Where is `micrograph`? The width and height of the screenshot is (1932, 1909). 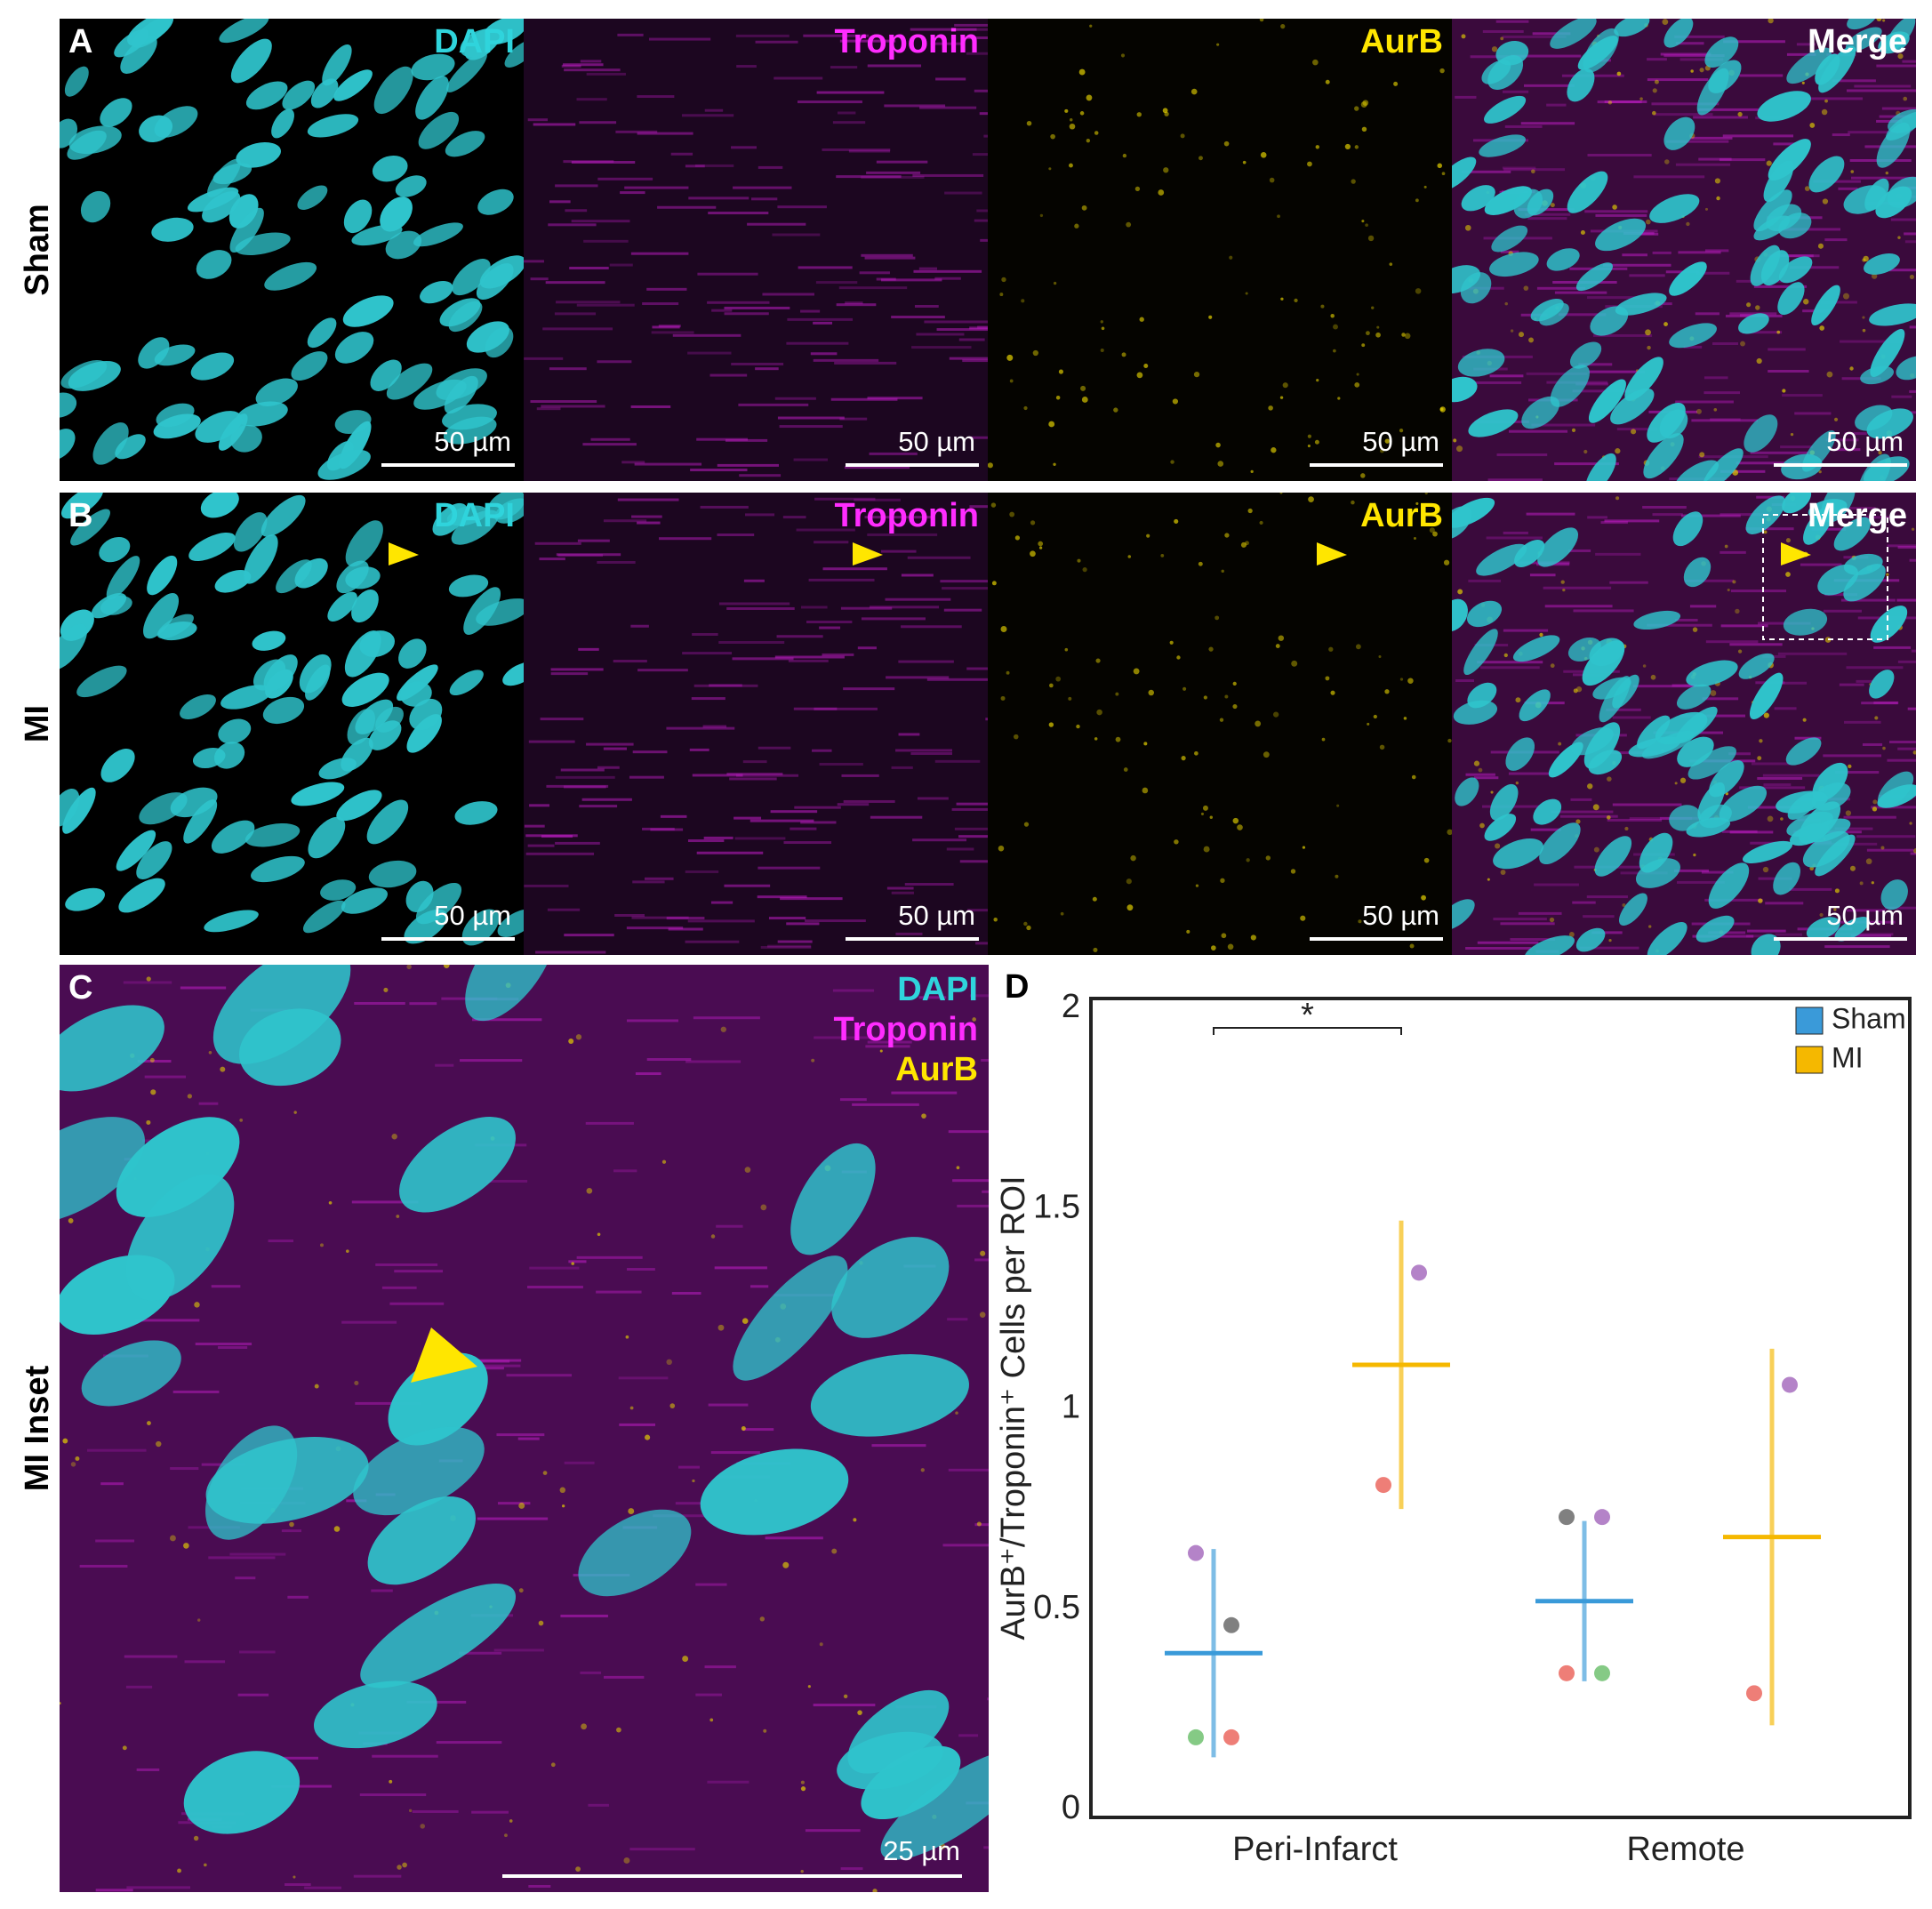 micrograph is located at coordinates (1220, 250).